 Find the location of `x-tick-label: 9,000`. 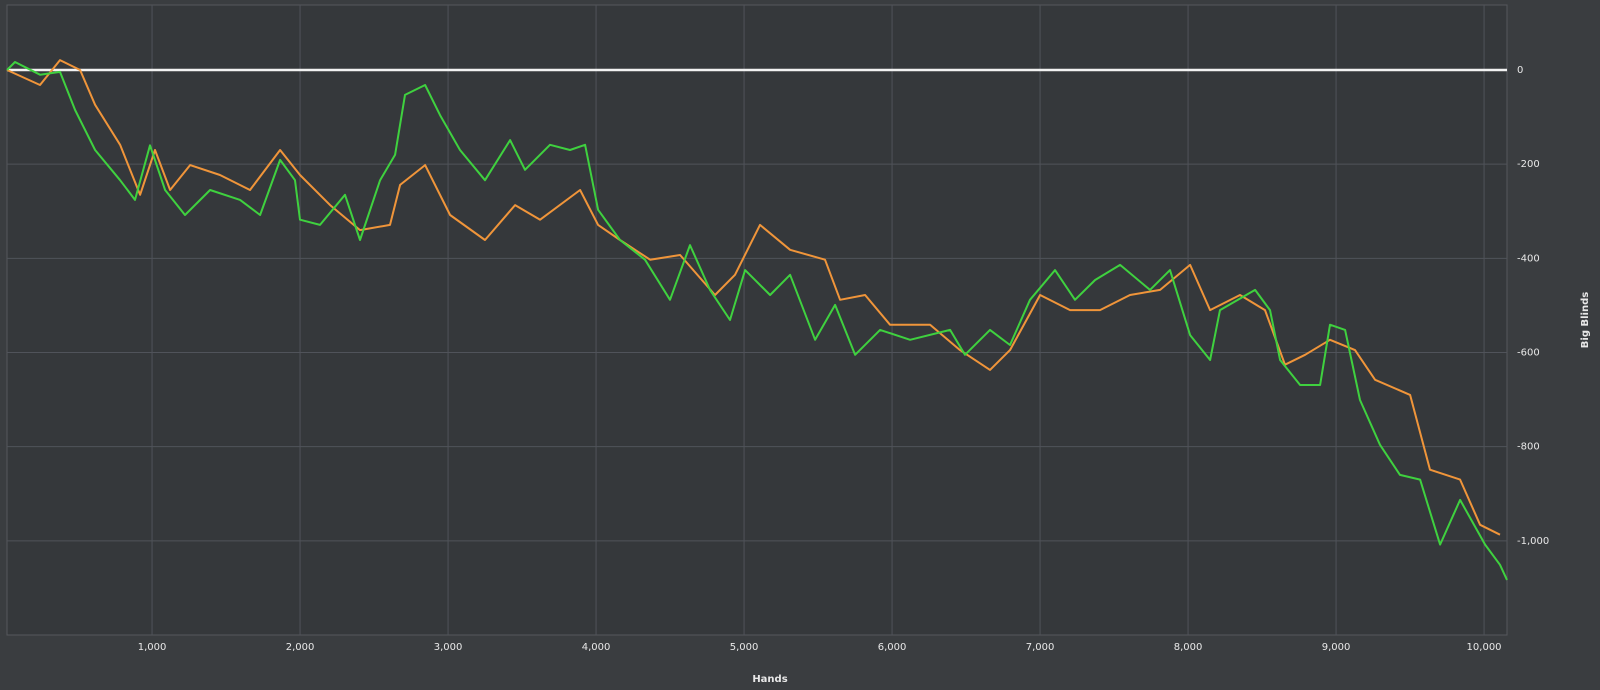

x-tick-label: 9,000 is located at coordinates (1336, 647).